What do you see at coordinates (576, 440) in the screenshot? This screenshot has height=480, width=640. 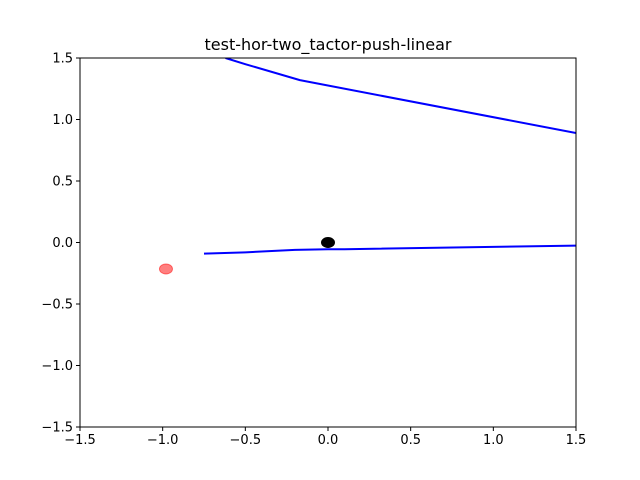 I see `x-tick-label: 1.5` at bounding box center [576, 440].